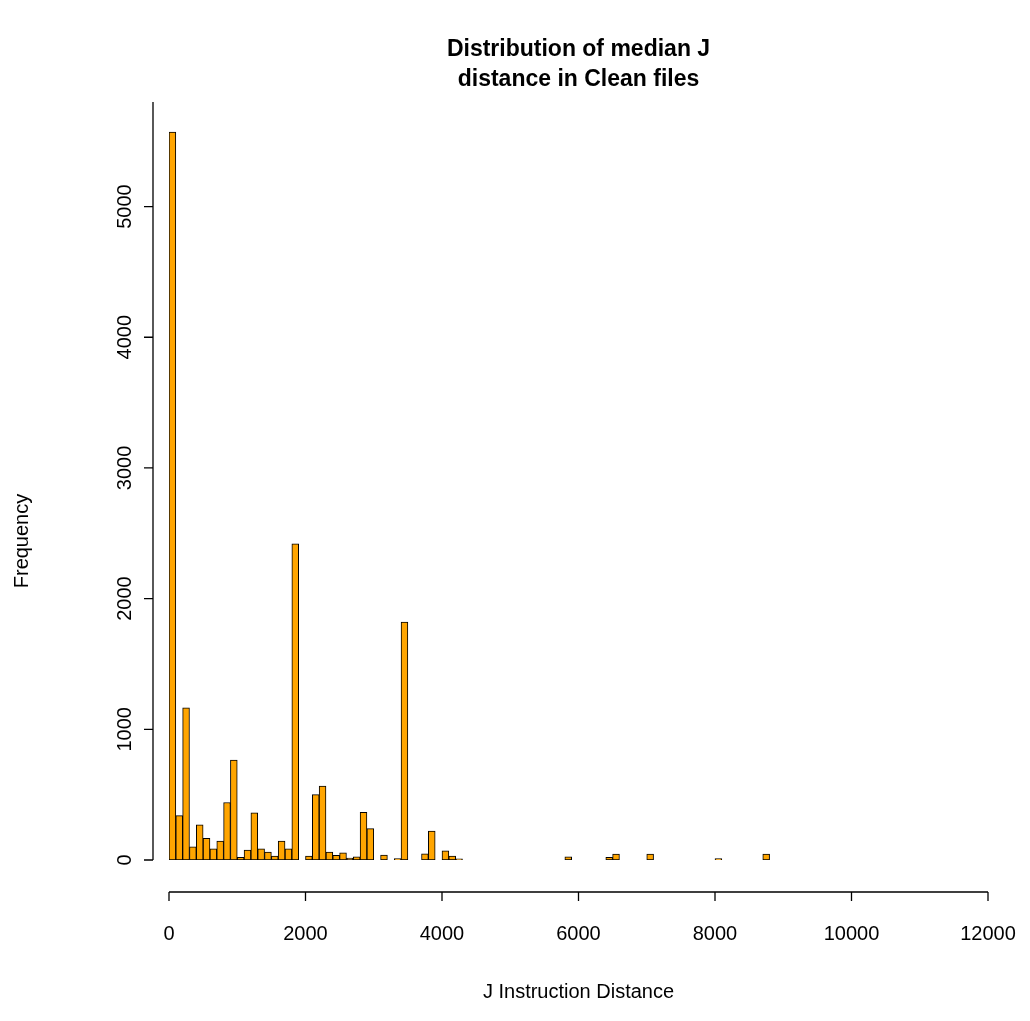 The height and width of the screenshot is (1021, 1030). Describe the element at coordinates (578, 932) in the screenshot. I see `x-tick-label: 6000` at that location.